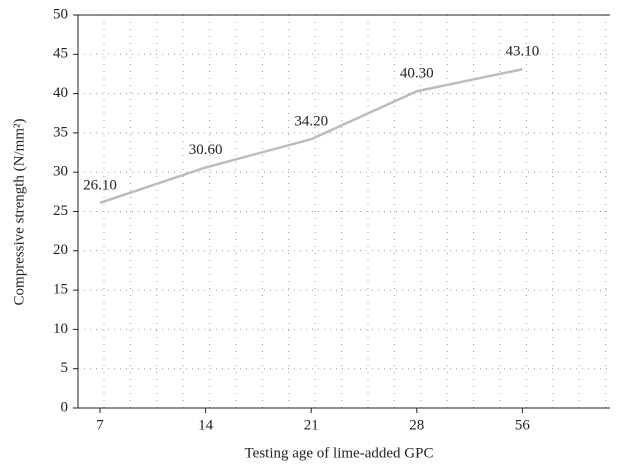  I want to click on y-tick-label: 0, so click(65, 407).